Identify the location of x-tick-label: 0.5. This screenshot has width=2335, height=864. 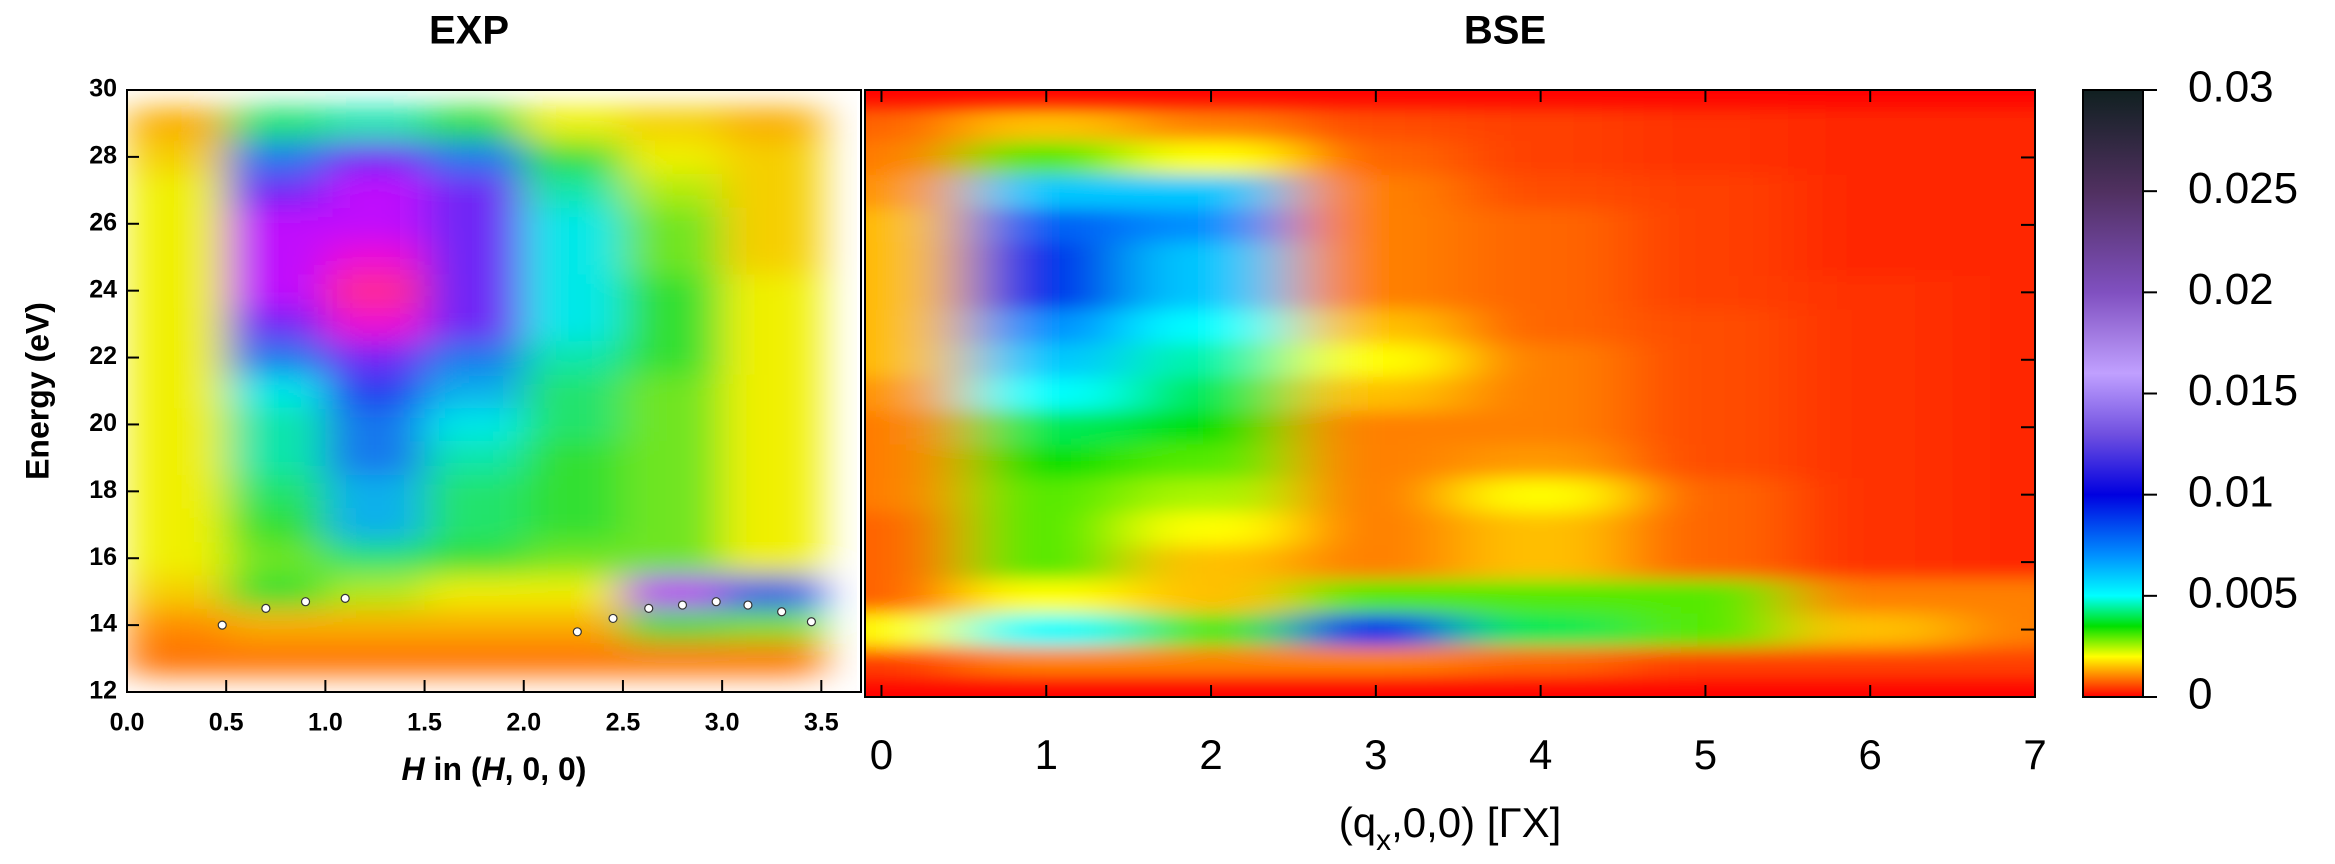
(226, 723).